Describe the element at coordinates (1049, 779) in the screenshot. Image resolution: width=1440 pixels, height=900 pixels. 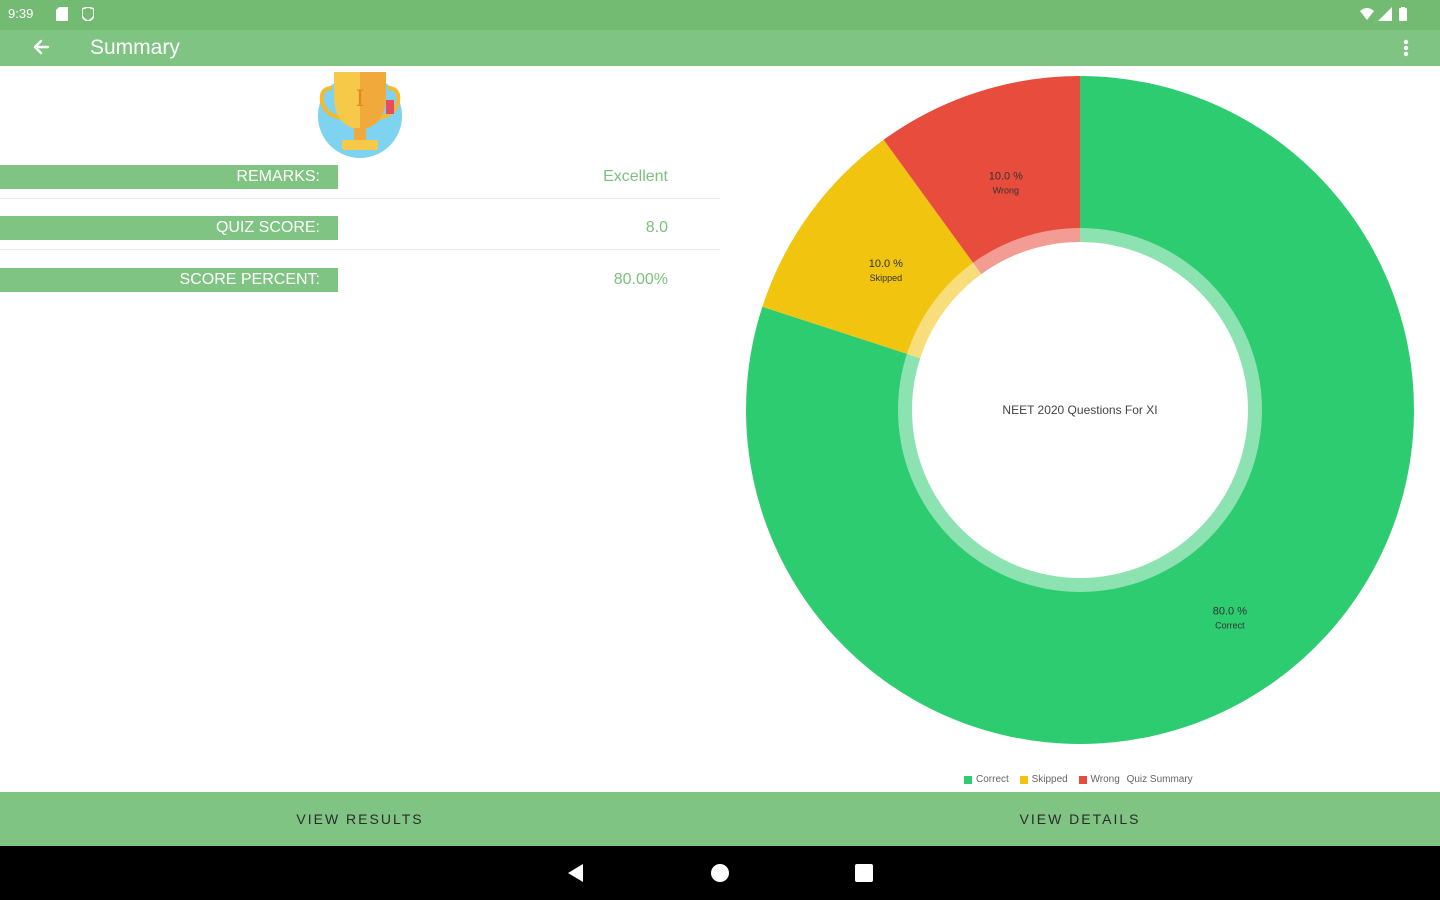
I see `legend-skipped: Skipped` at that location.